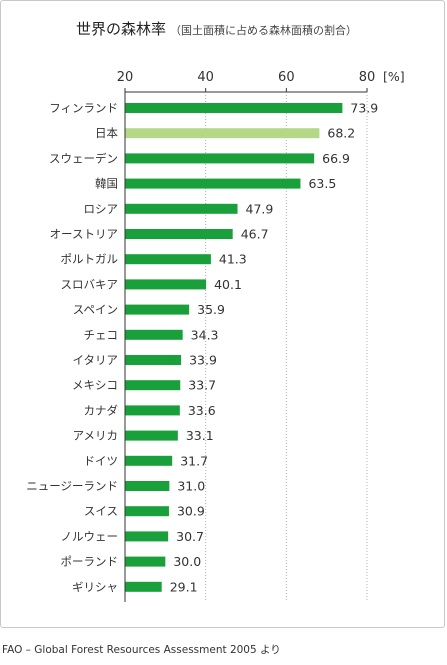 The image size is (447, 665). I want to click on value-label: 33.1, so click(200, 435).